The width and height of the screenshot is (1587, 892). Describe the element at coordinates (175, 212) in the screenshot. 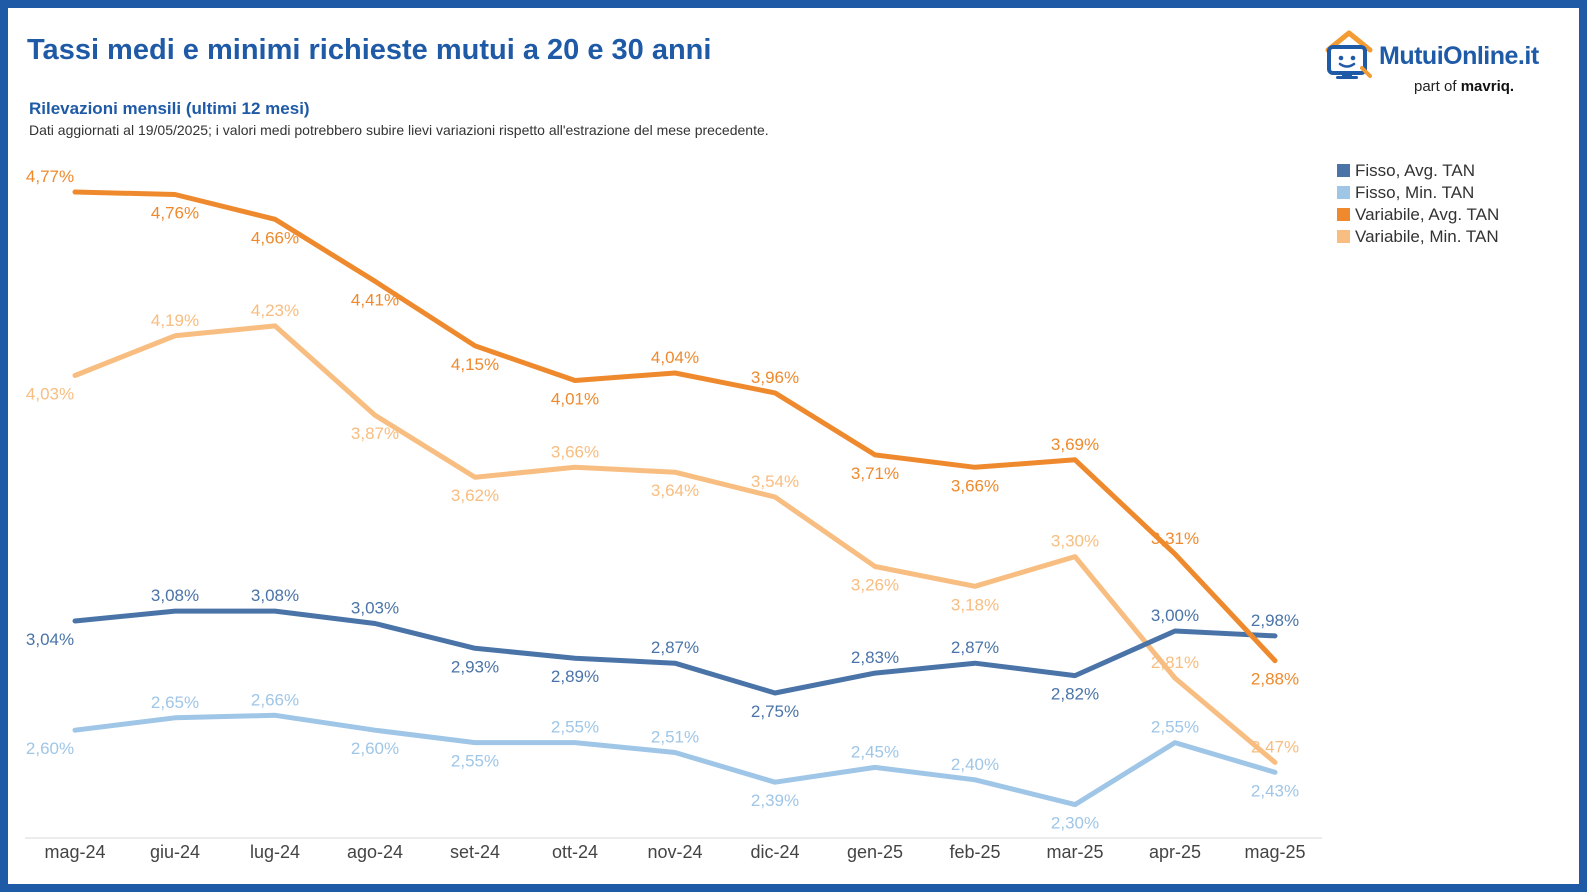

I see `data-label: 4,76%` at that location.